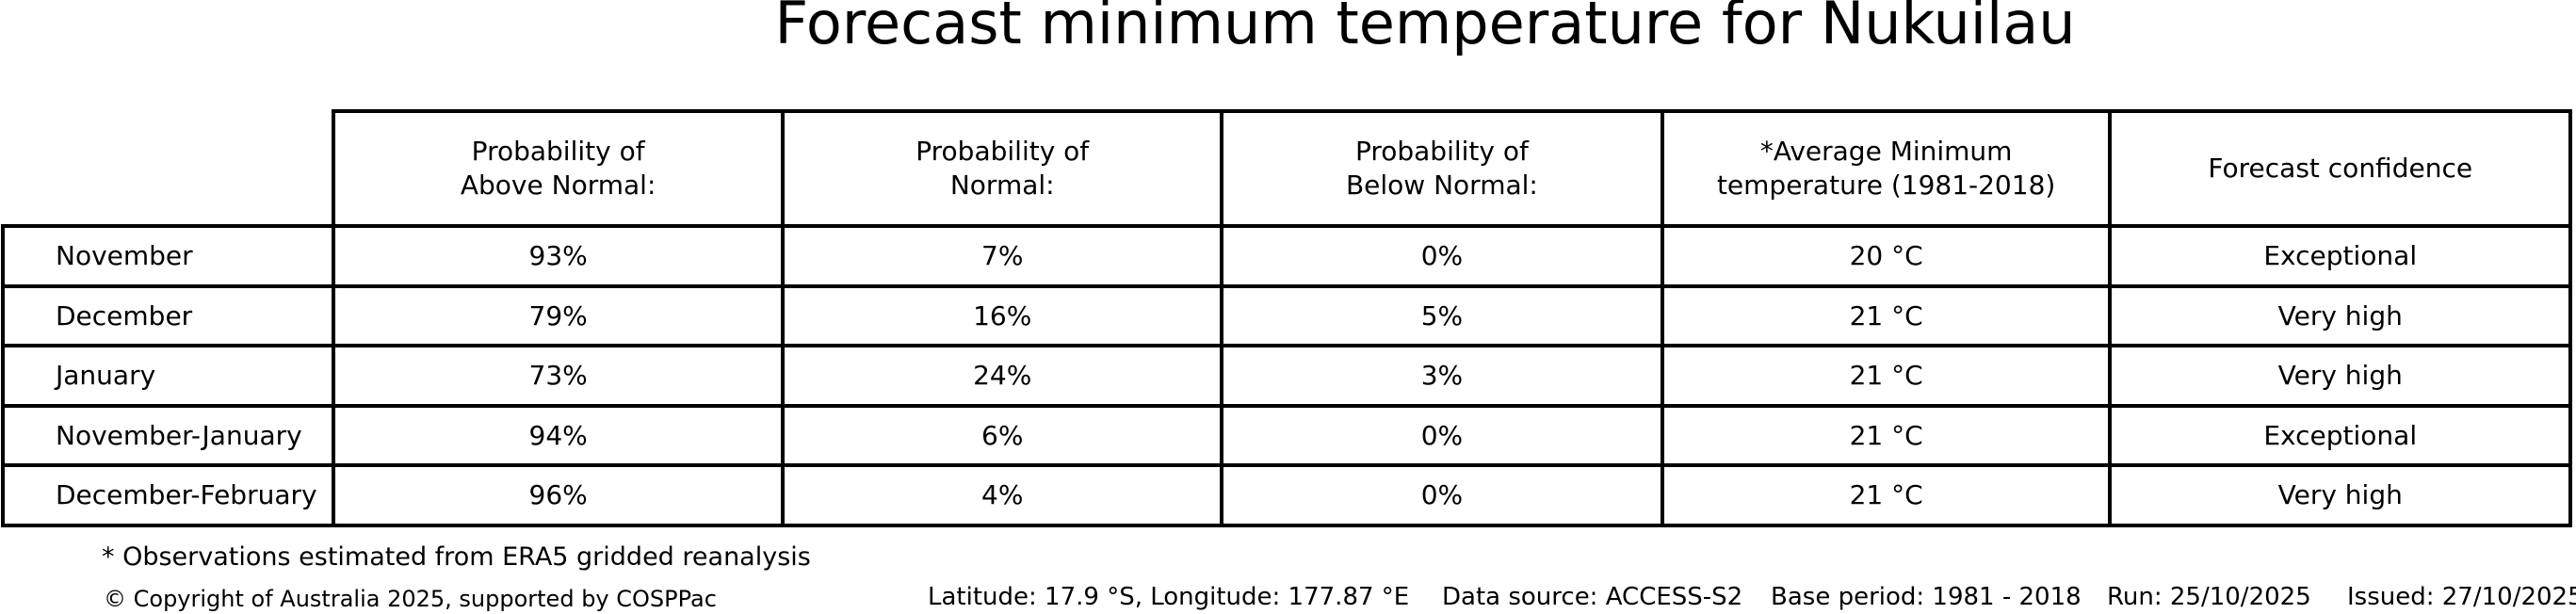  Describe the element at coordinates (1169, 597) in the screenshot. I see `latitude-longitude-text: Latitude: 17.9 °S, Longitude: 177.87 °E` at that location.